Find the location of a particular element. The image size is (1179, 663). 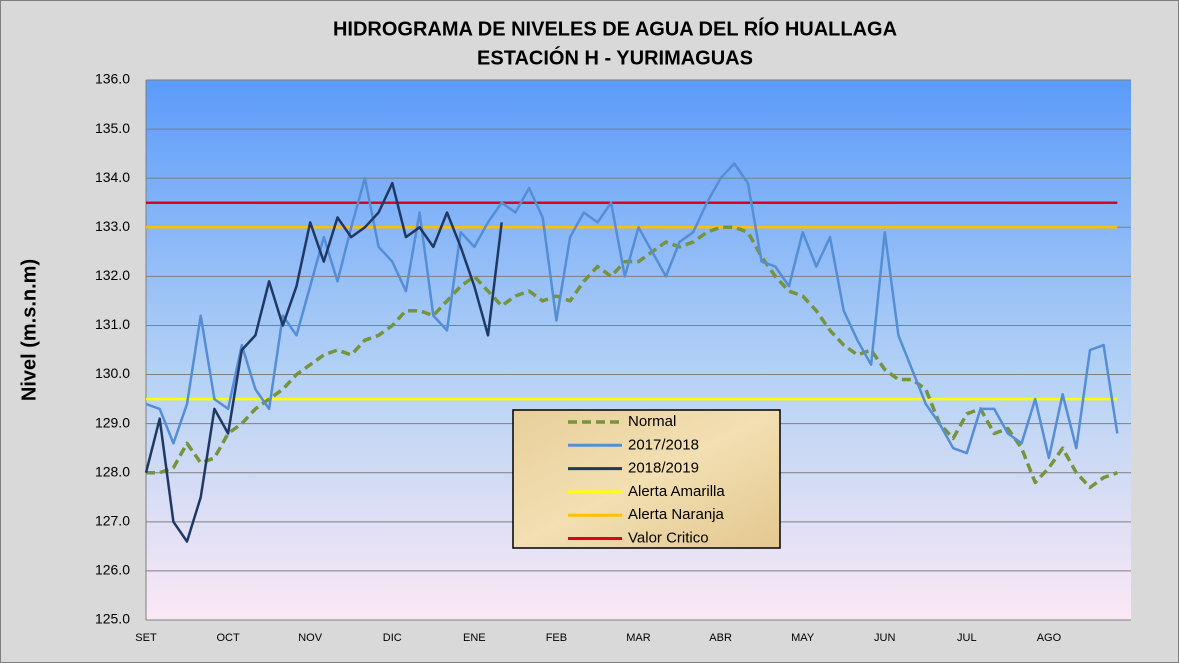

y-tick-label: 133.0 is located at coordinates (112, 226).